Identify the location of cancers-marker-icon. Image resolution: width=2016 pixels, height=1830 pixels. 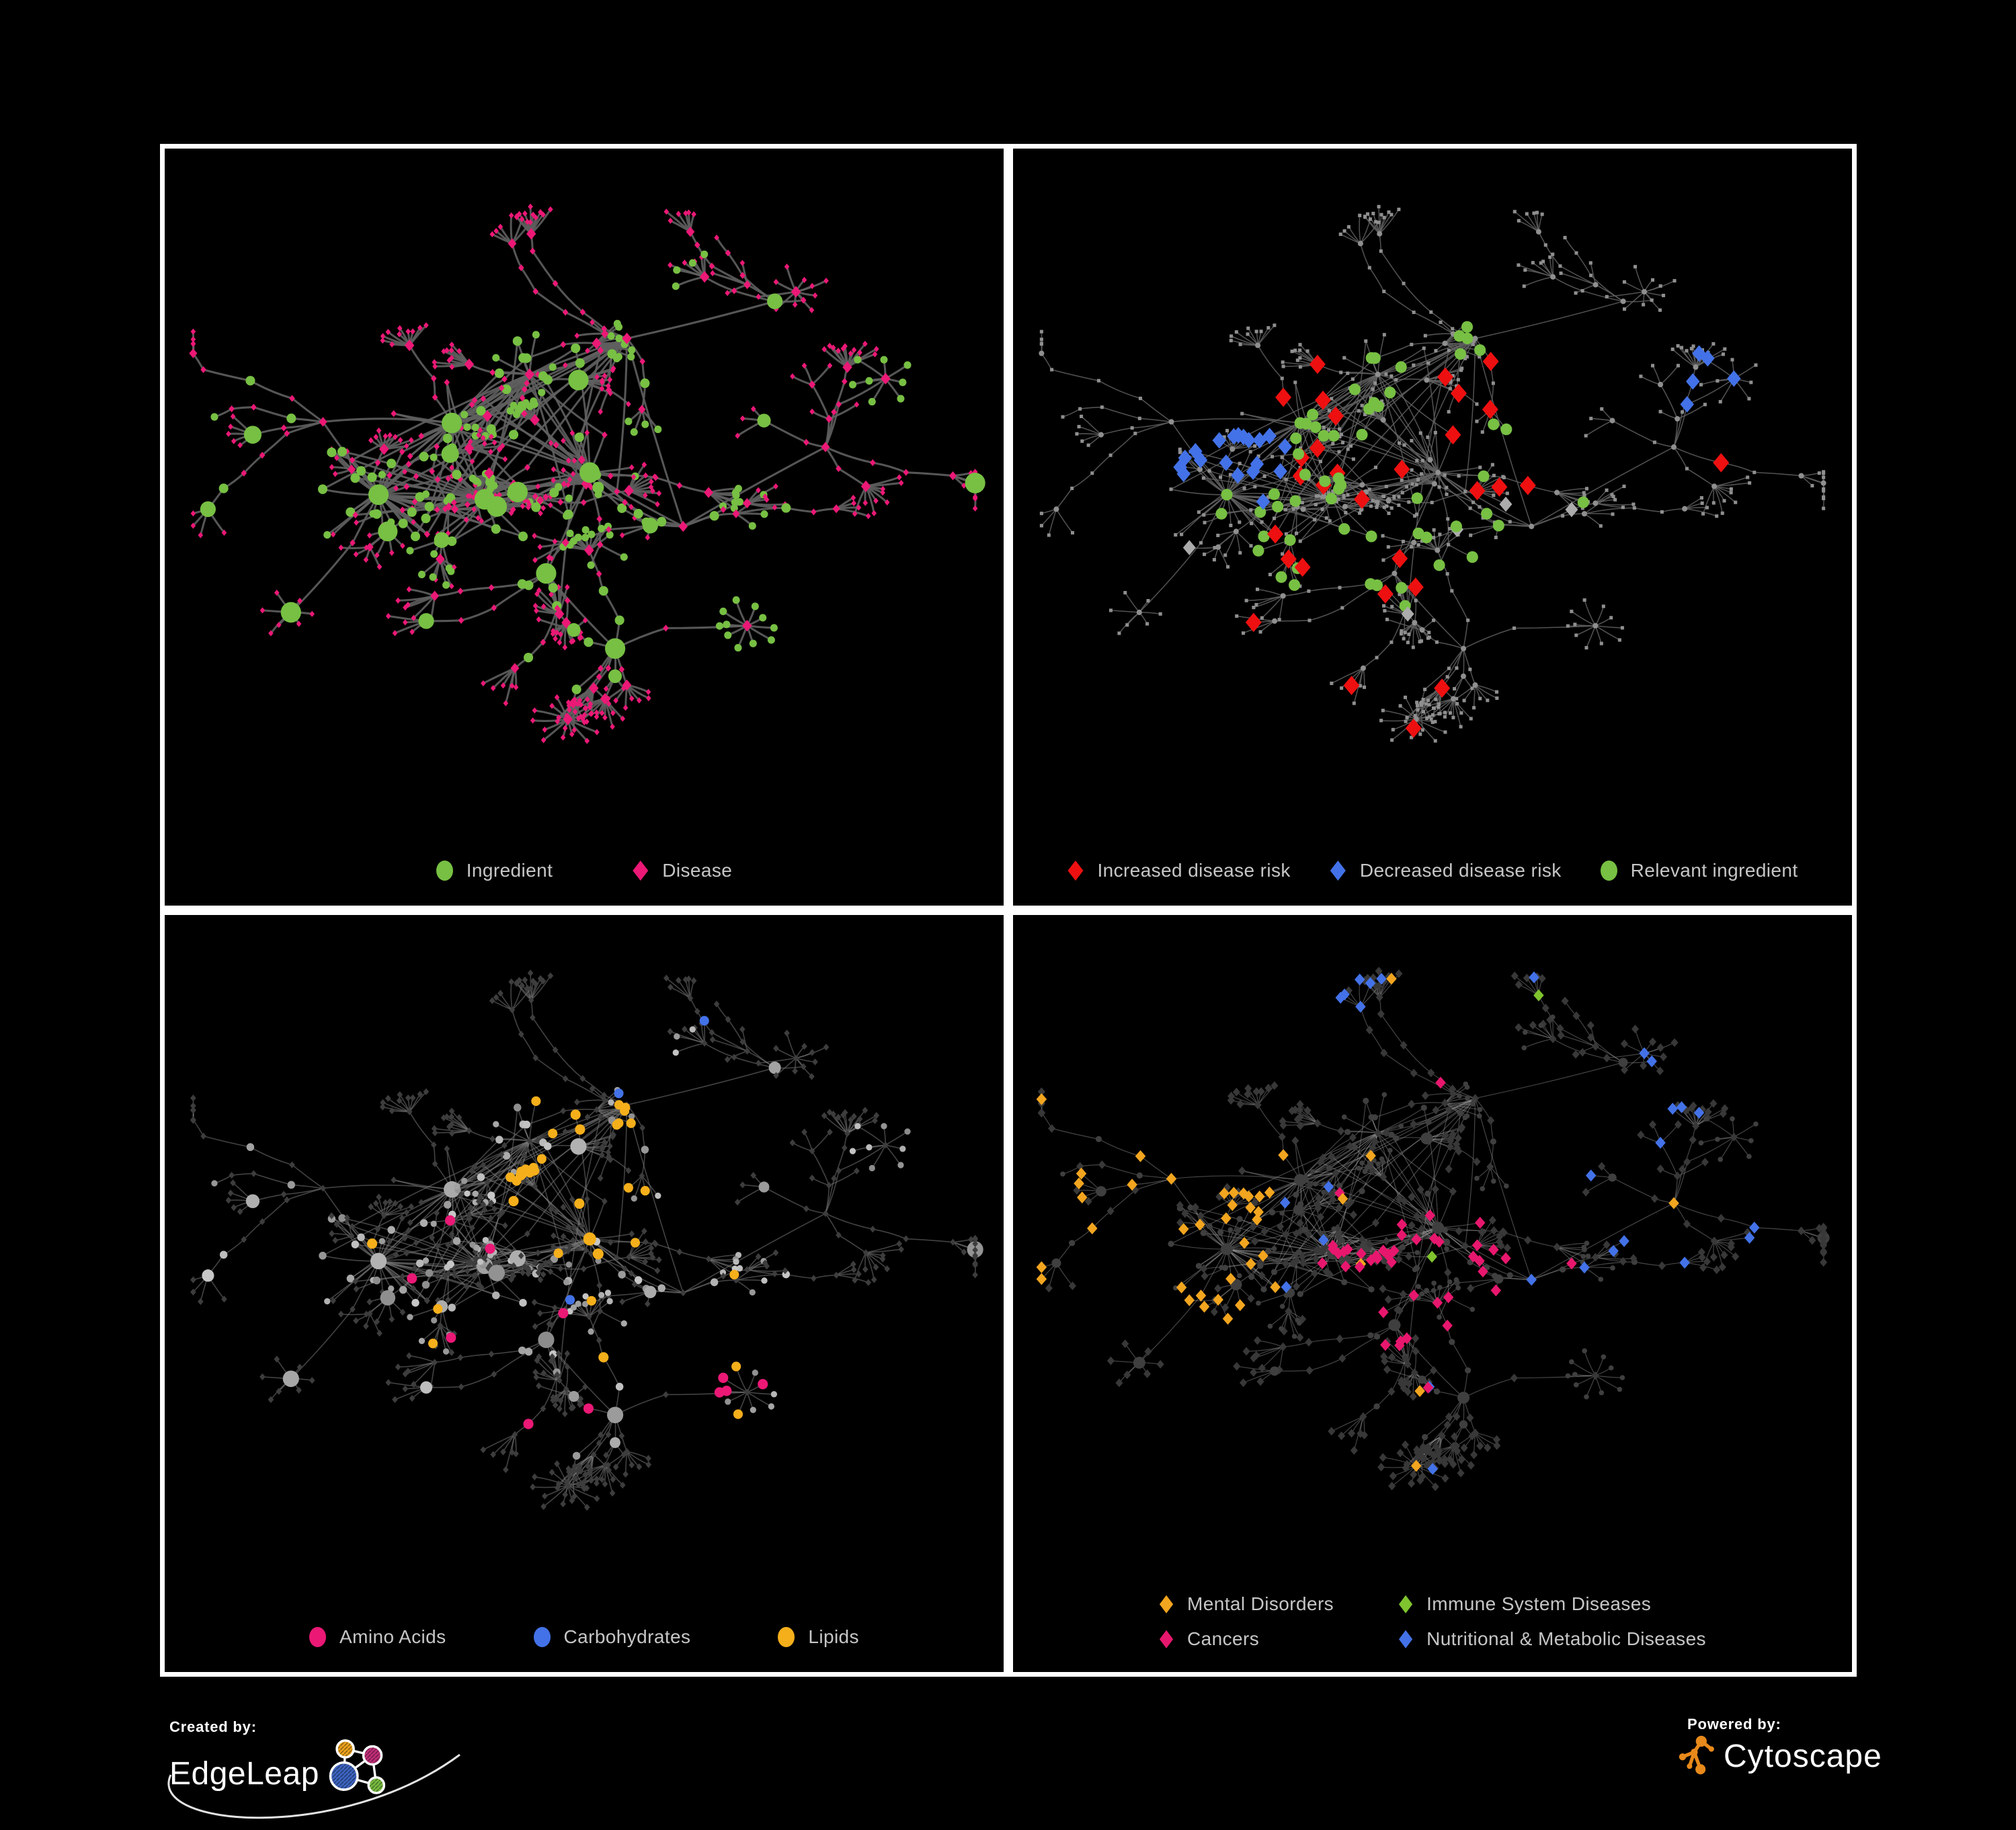
(1166, 1639).